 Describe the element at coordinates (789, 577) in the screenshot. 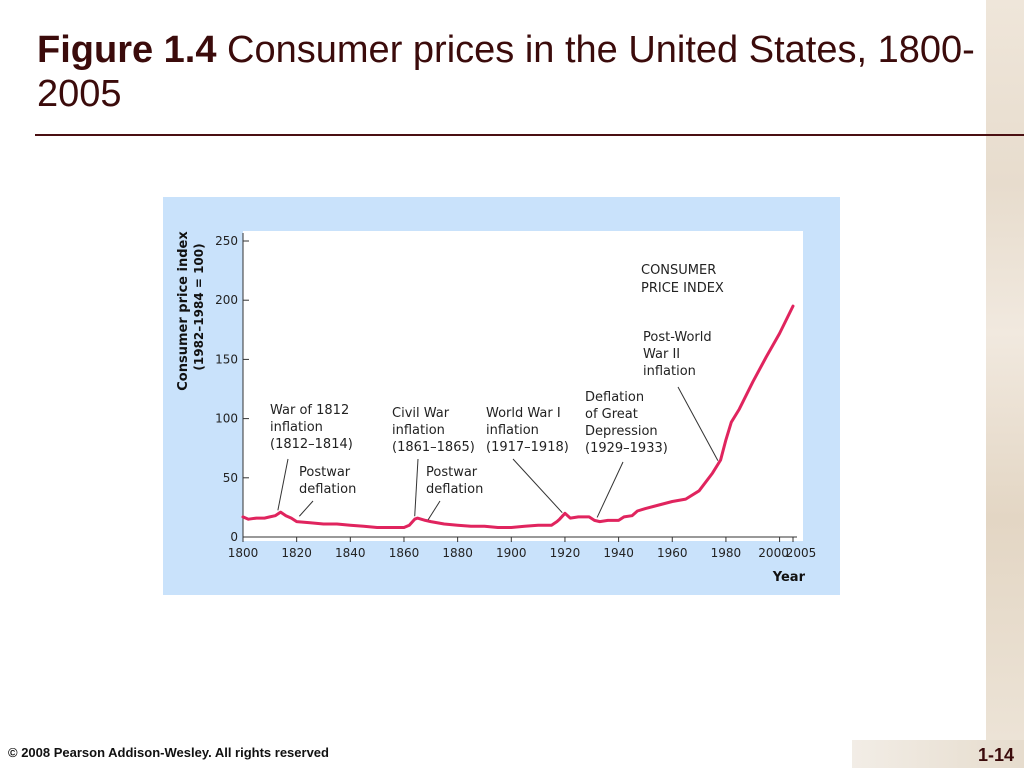

I see `xlabel: Year` at that location.